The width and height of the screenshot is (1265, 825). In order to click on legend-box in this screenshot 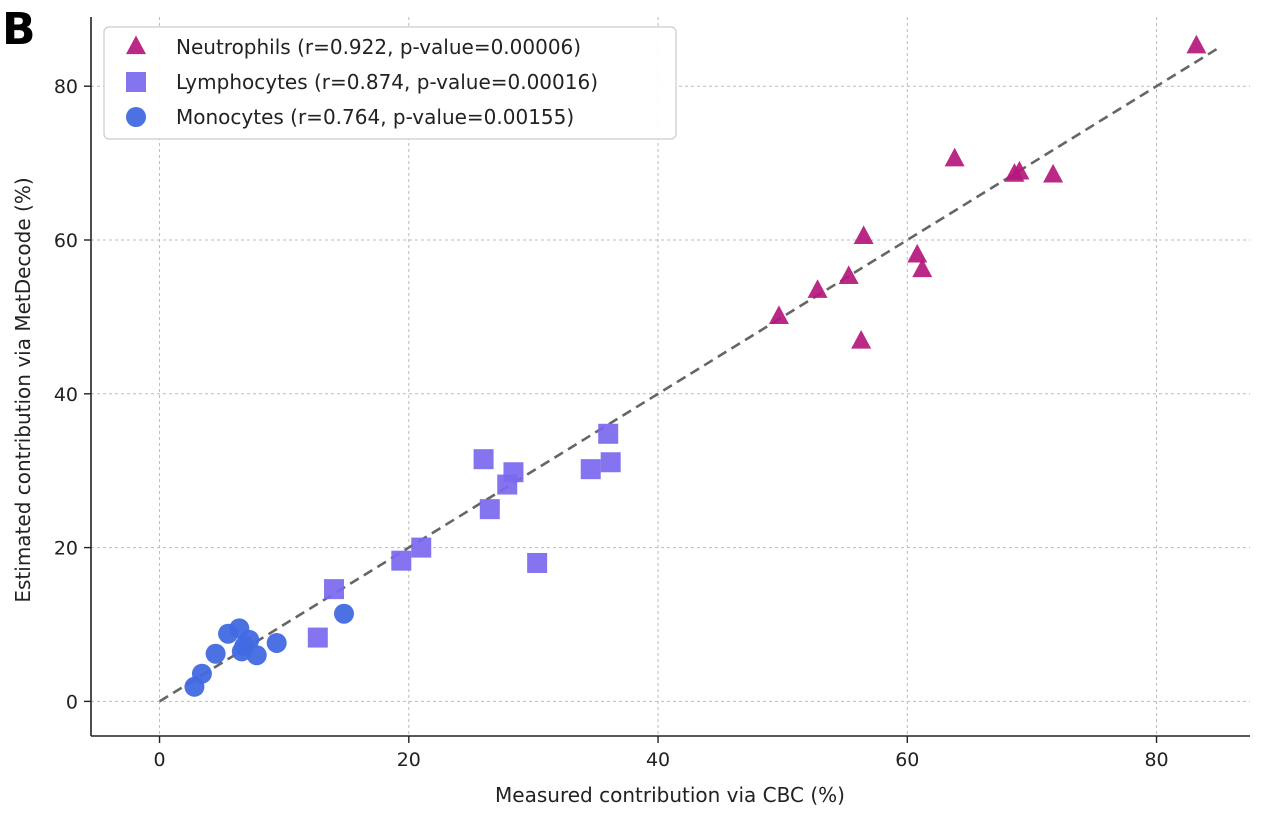, I will do `click(390, 83)`.